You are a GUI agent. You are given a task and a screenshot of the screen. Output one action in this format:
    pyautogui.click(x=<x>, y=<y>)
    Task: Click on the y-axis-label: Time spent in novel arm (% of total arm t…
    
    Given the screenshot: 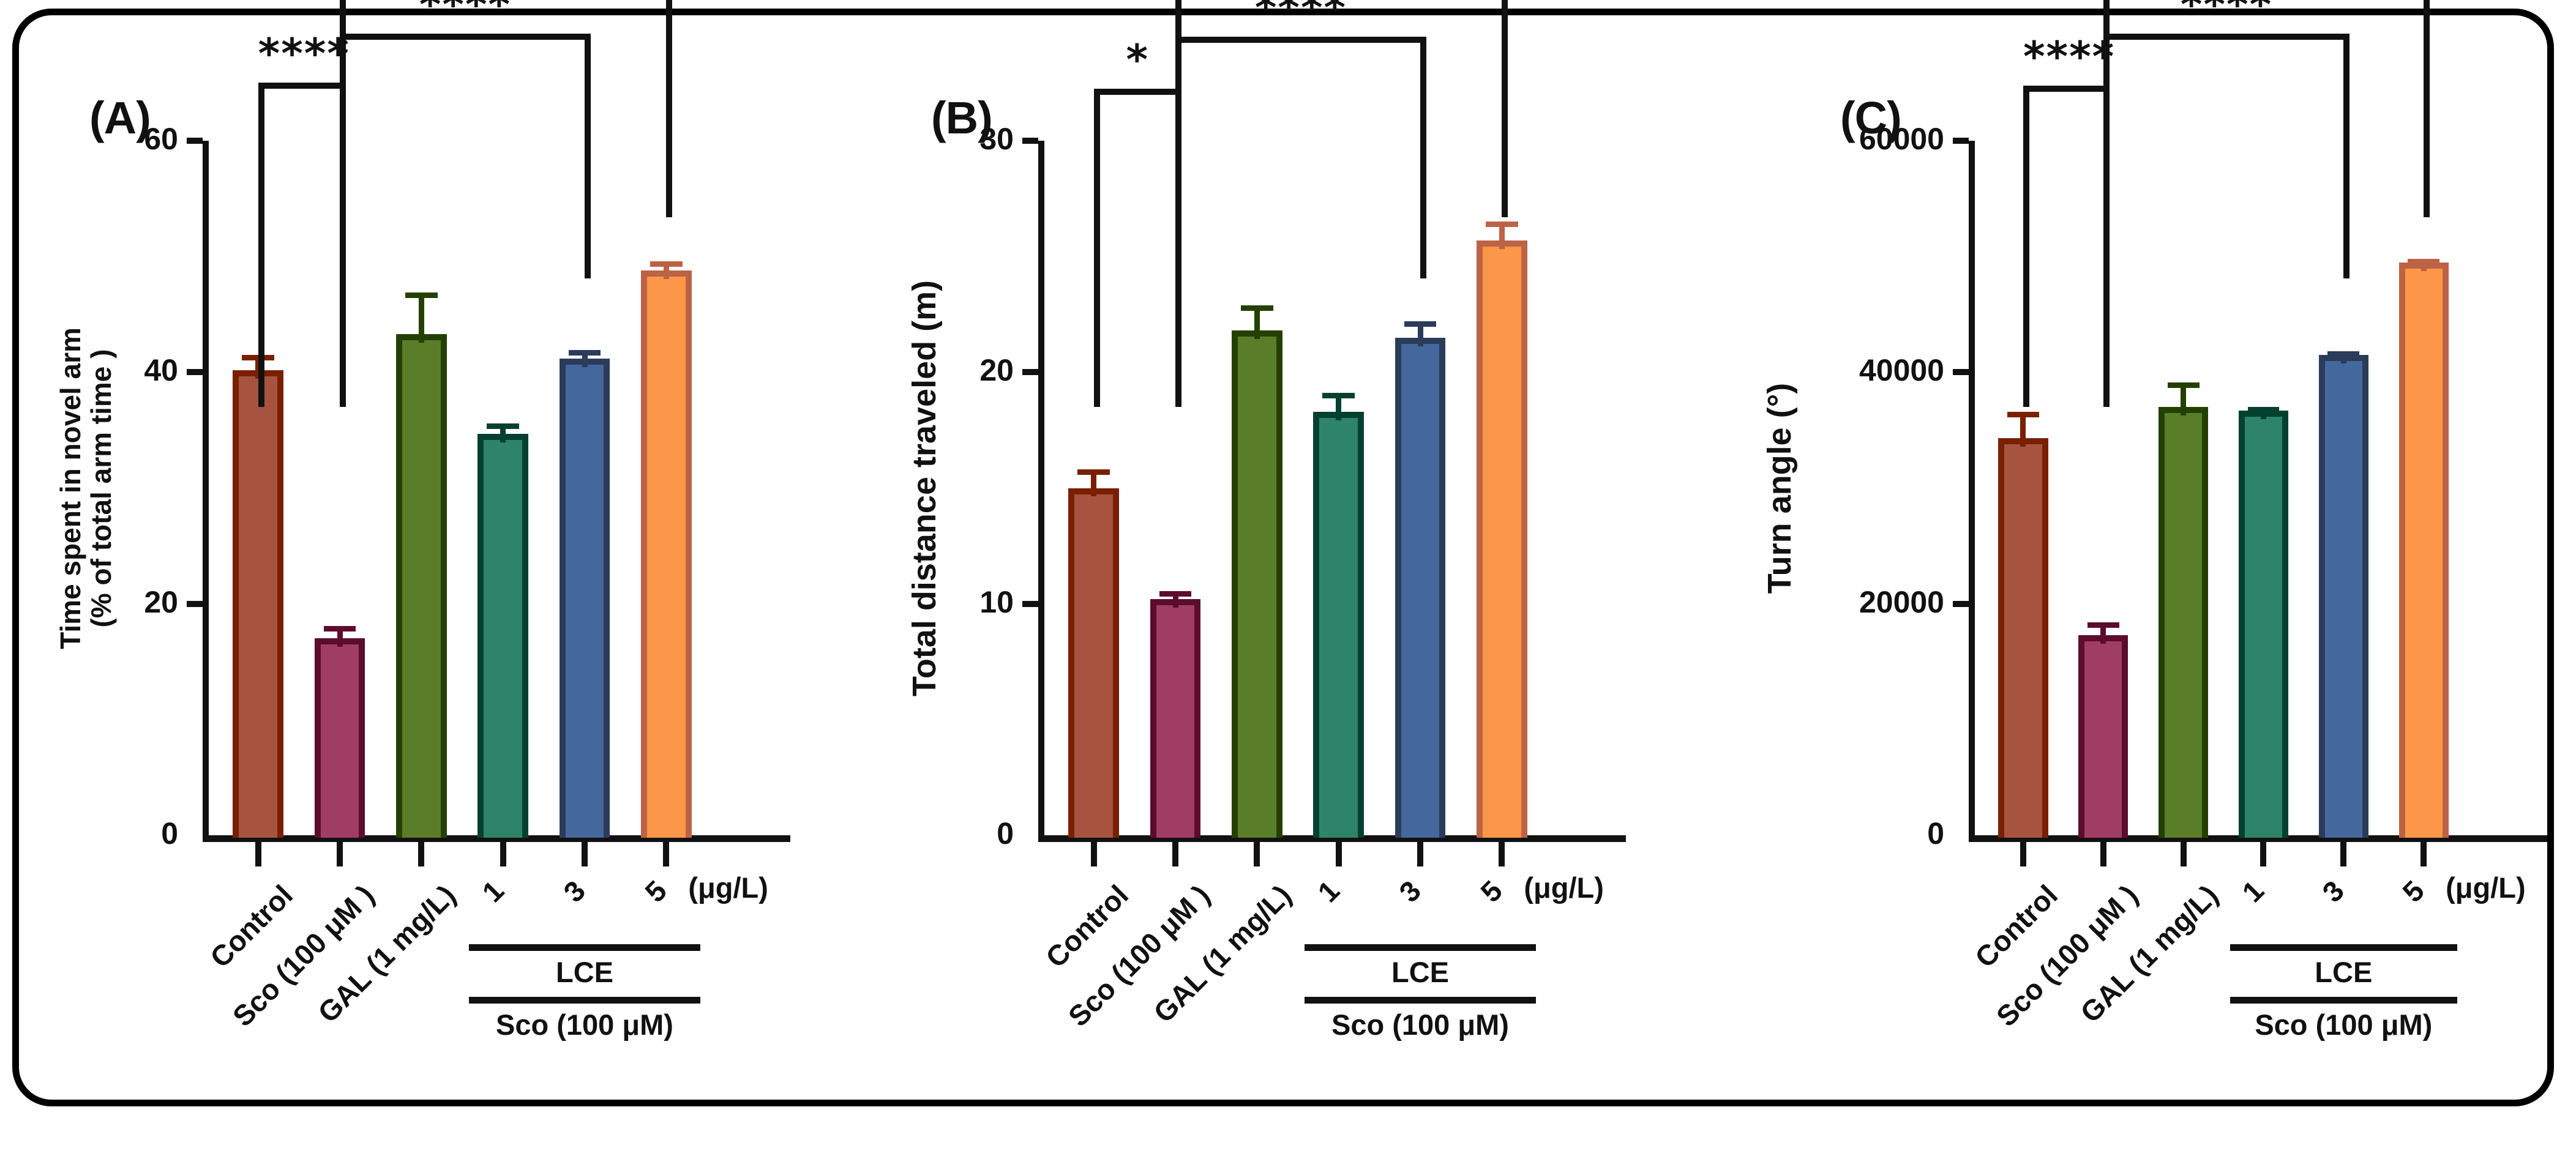 What is the action you would take?
    pyautogui.click(x=85, y=488)
    